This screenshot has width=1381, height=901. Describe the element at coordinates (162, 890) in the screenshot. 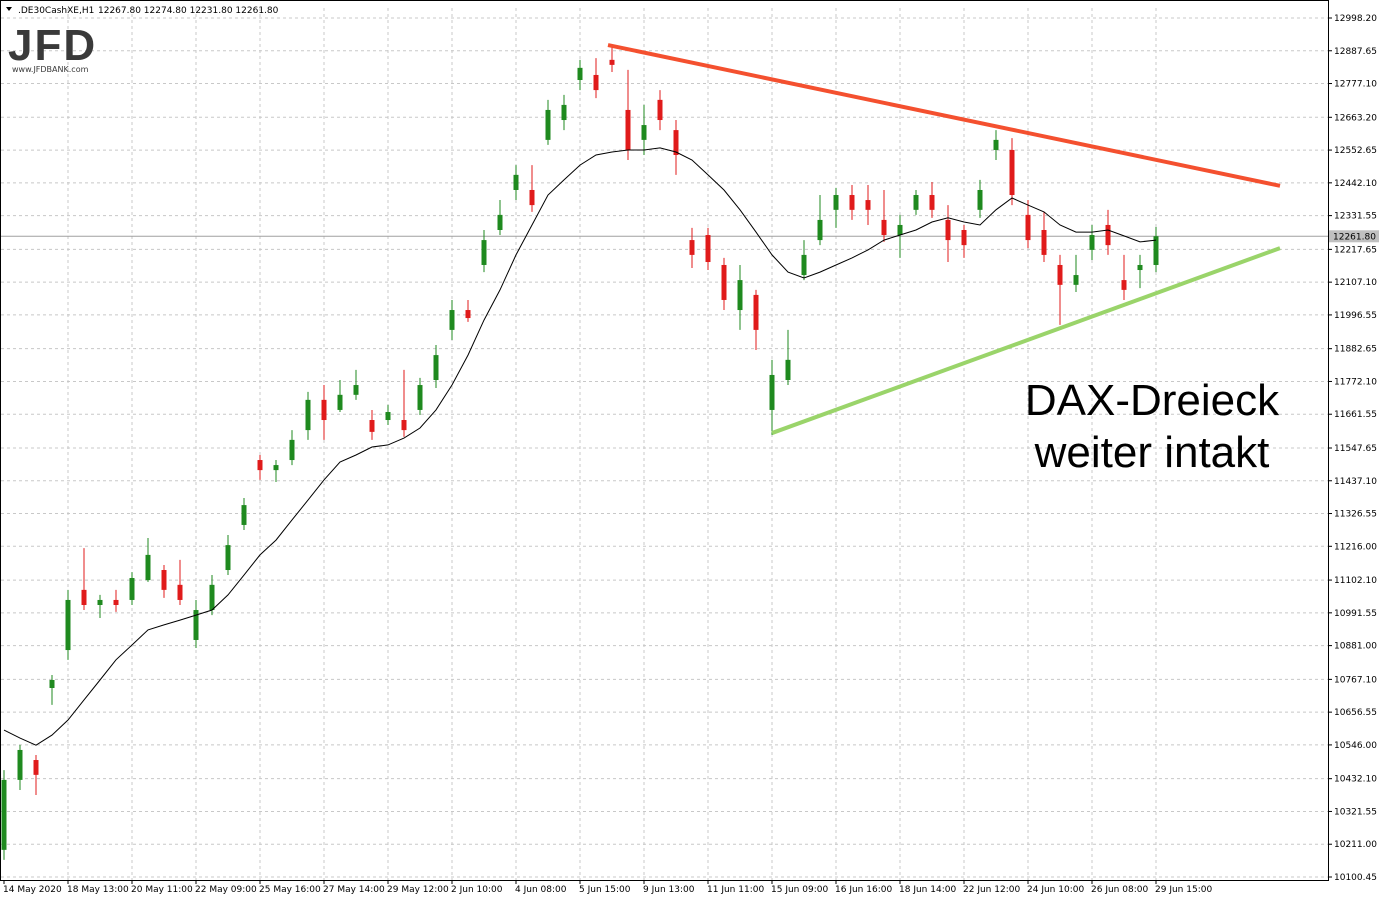

I see `x-tick-label: 20 May 11:00` at that location.